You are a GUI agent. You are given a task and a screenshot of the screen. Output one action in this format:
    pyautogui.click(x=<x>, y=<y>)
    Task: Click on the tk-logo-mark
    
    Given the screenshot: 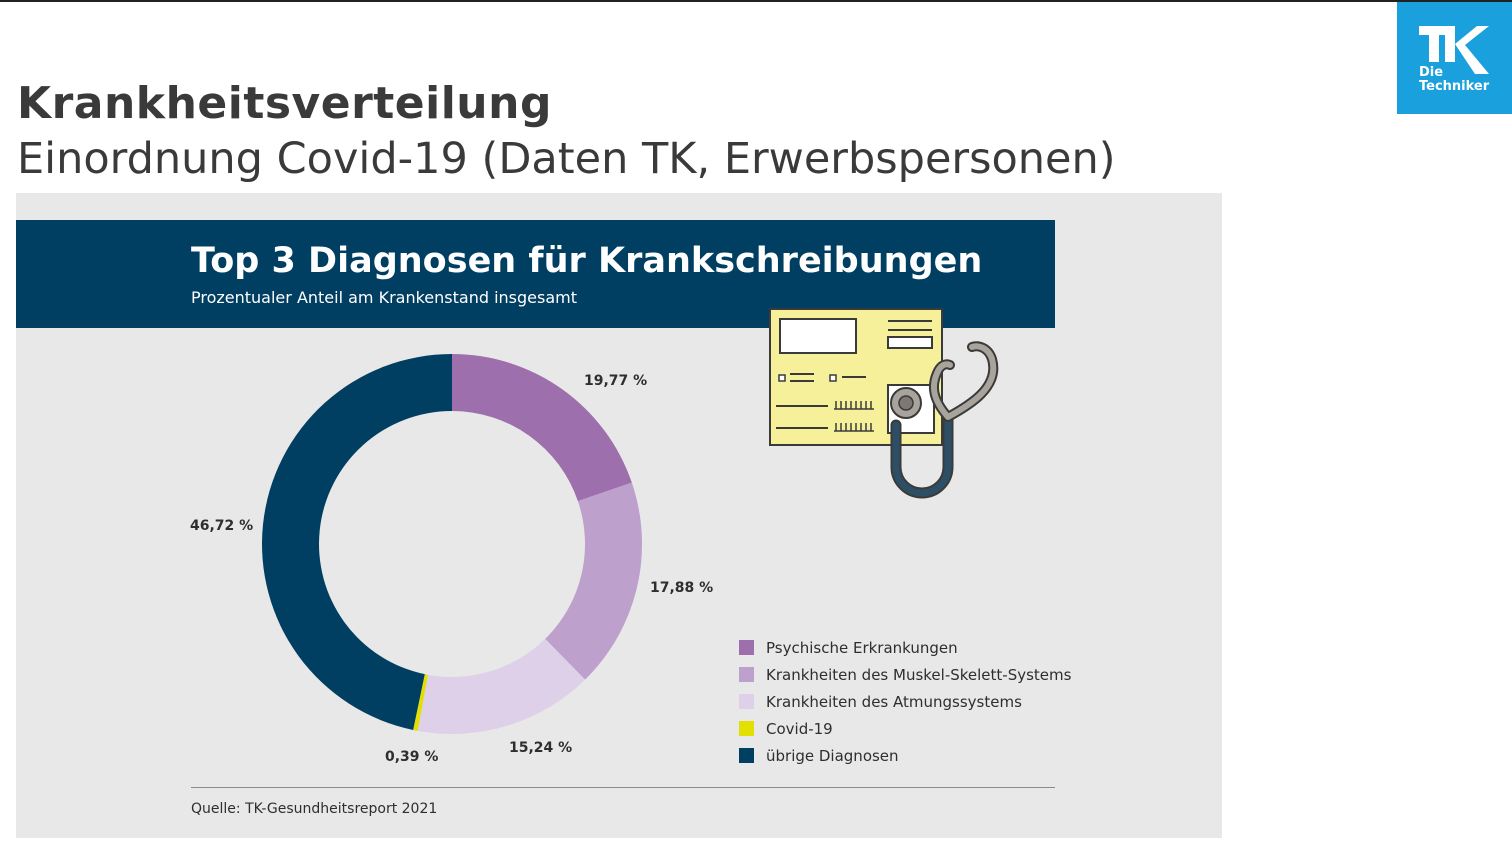 What is the action you would take?
    pyautogui.click(x=1454, y=50)
    